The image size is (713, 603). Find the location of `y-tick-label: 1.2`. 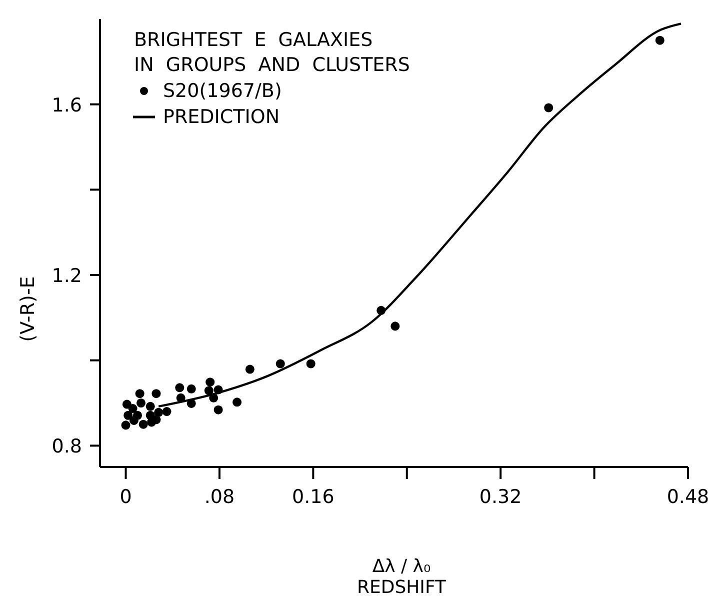

y-tick-label: 1.2 is located at coordinates (67, 276).